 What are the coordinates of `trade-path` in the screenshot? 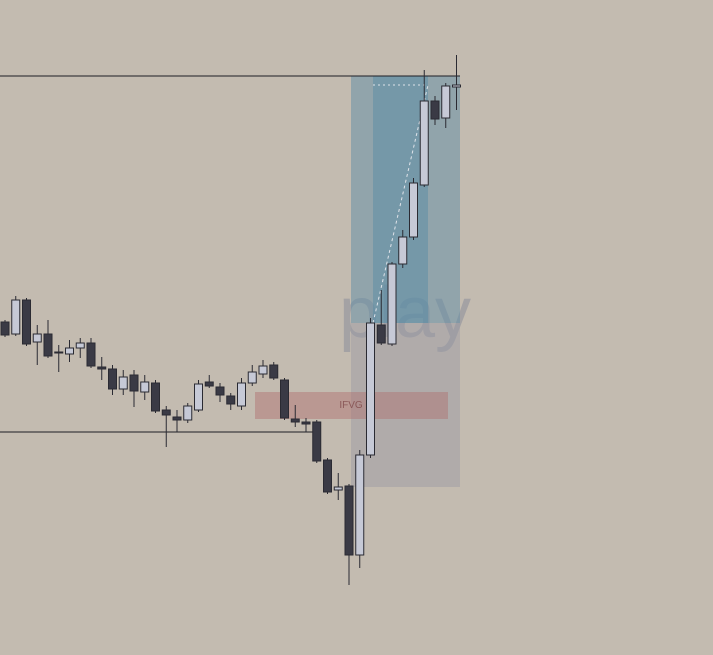 It's located at (400, 204).